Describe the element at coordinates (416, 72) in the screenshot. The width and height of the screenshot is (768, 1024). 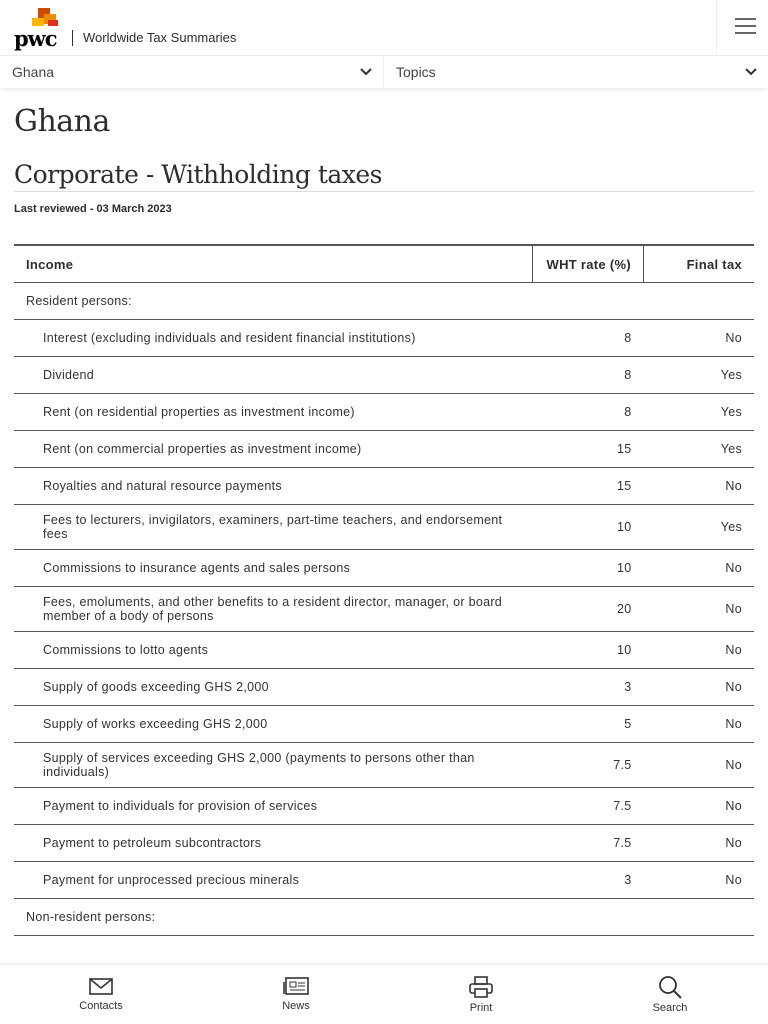
I see `topics-label: Topics` at that location.